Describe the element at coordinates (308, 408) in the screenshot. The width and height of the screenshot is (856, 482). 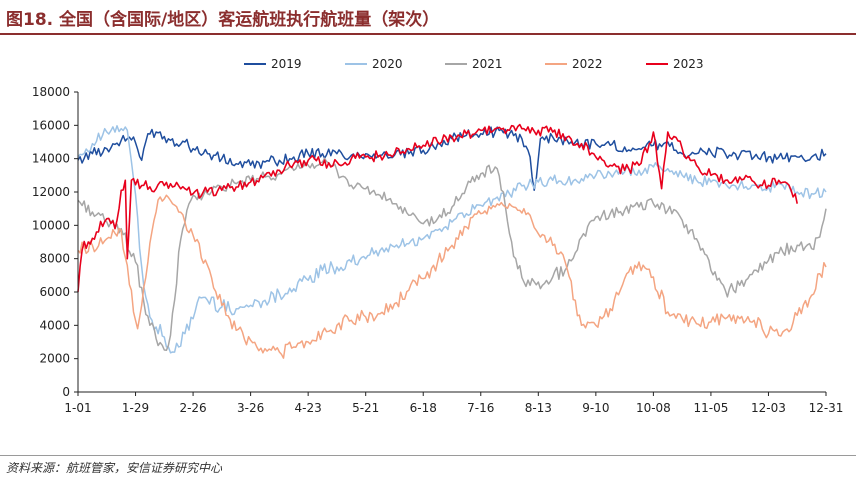
I see `x-tick-label: 4-23` at that location.